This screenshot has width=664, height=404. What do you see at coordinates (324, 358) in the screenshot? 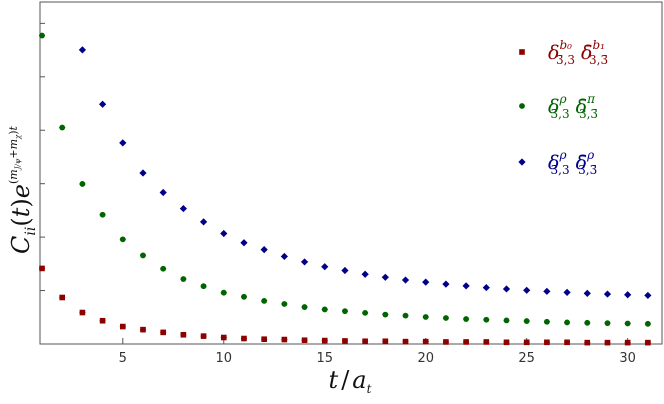
I see `x-tick-label: 15` at bounding box center [324, 358].